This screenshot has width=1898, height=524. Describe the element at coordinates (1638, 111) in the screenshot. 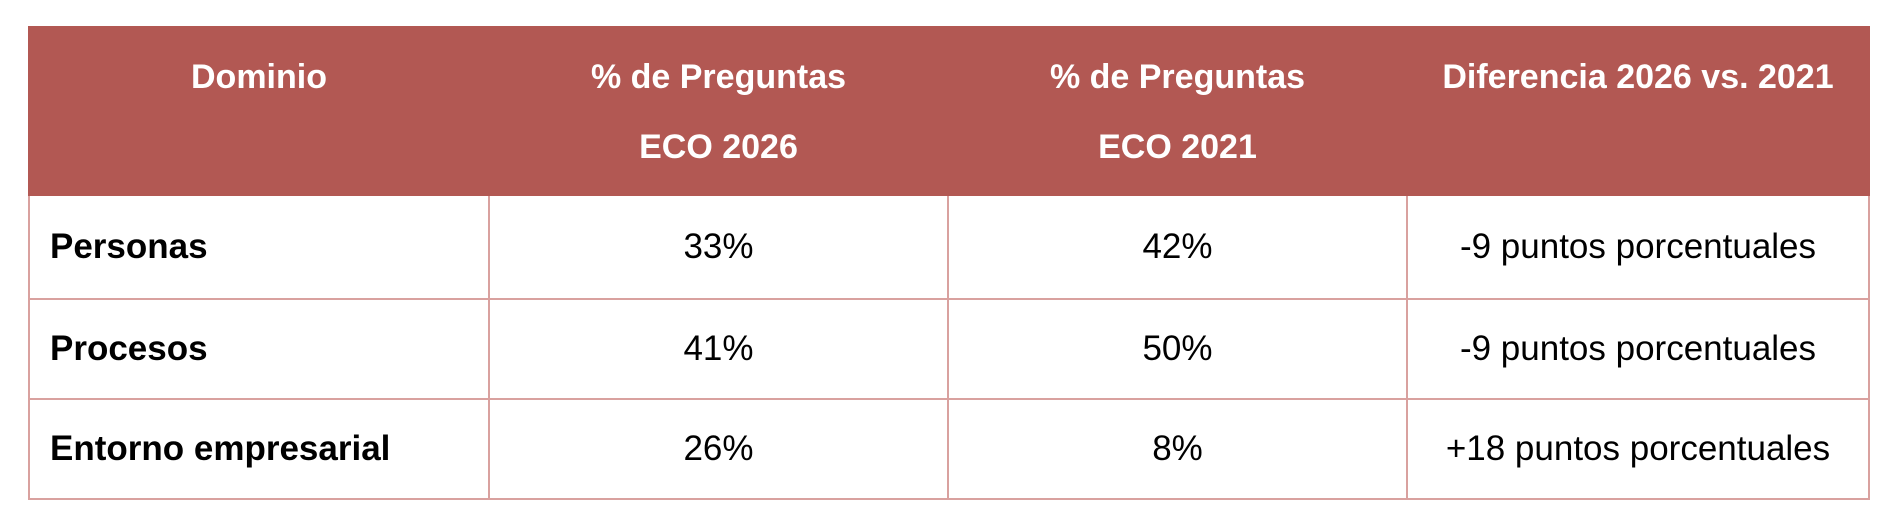

I see `header-difference: Diferencia 2026 vs. 2021` at that location.